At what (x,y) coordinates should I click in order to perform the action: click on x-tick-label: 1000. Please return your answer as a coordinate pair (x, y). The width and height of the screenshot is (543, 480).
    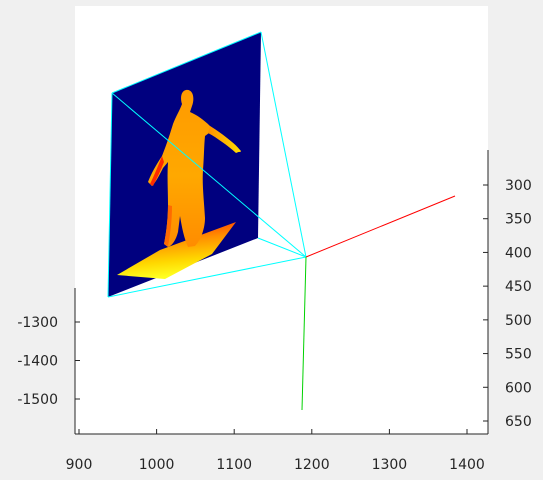
    Looking at the image, I should click on (157, 465).